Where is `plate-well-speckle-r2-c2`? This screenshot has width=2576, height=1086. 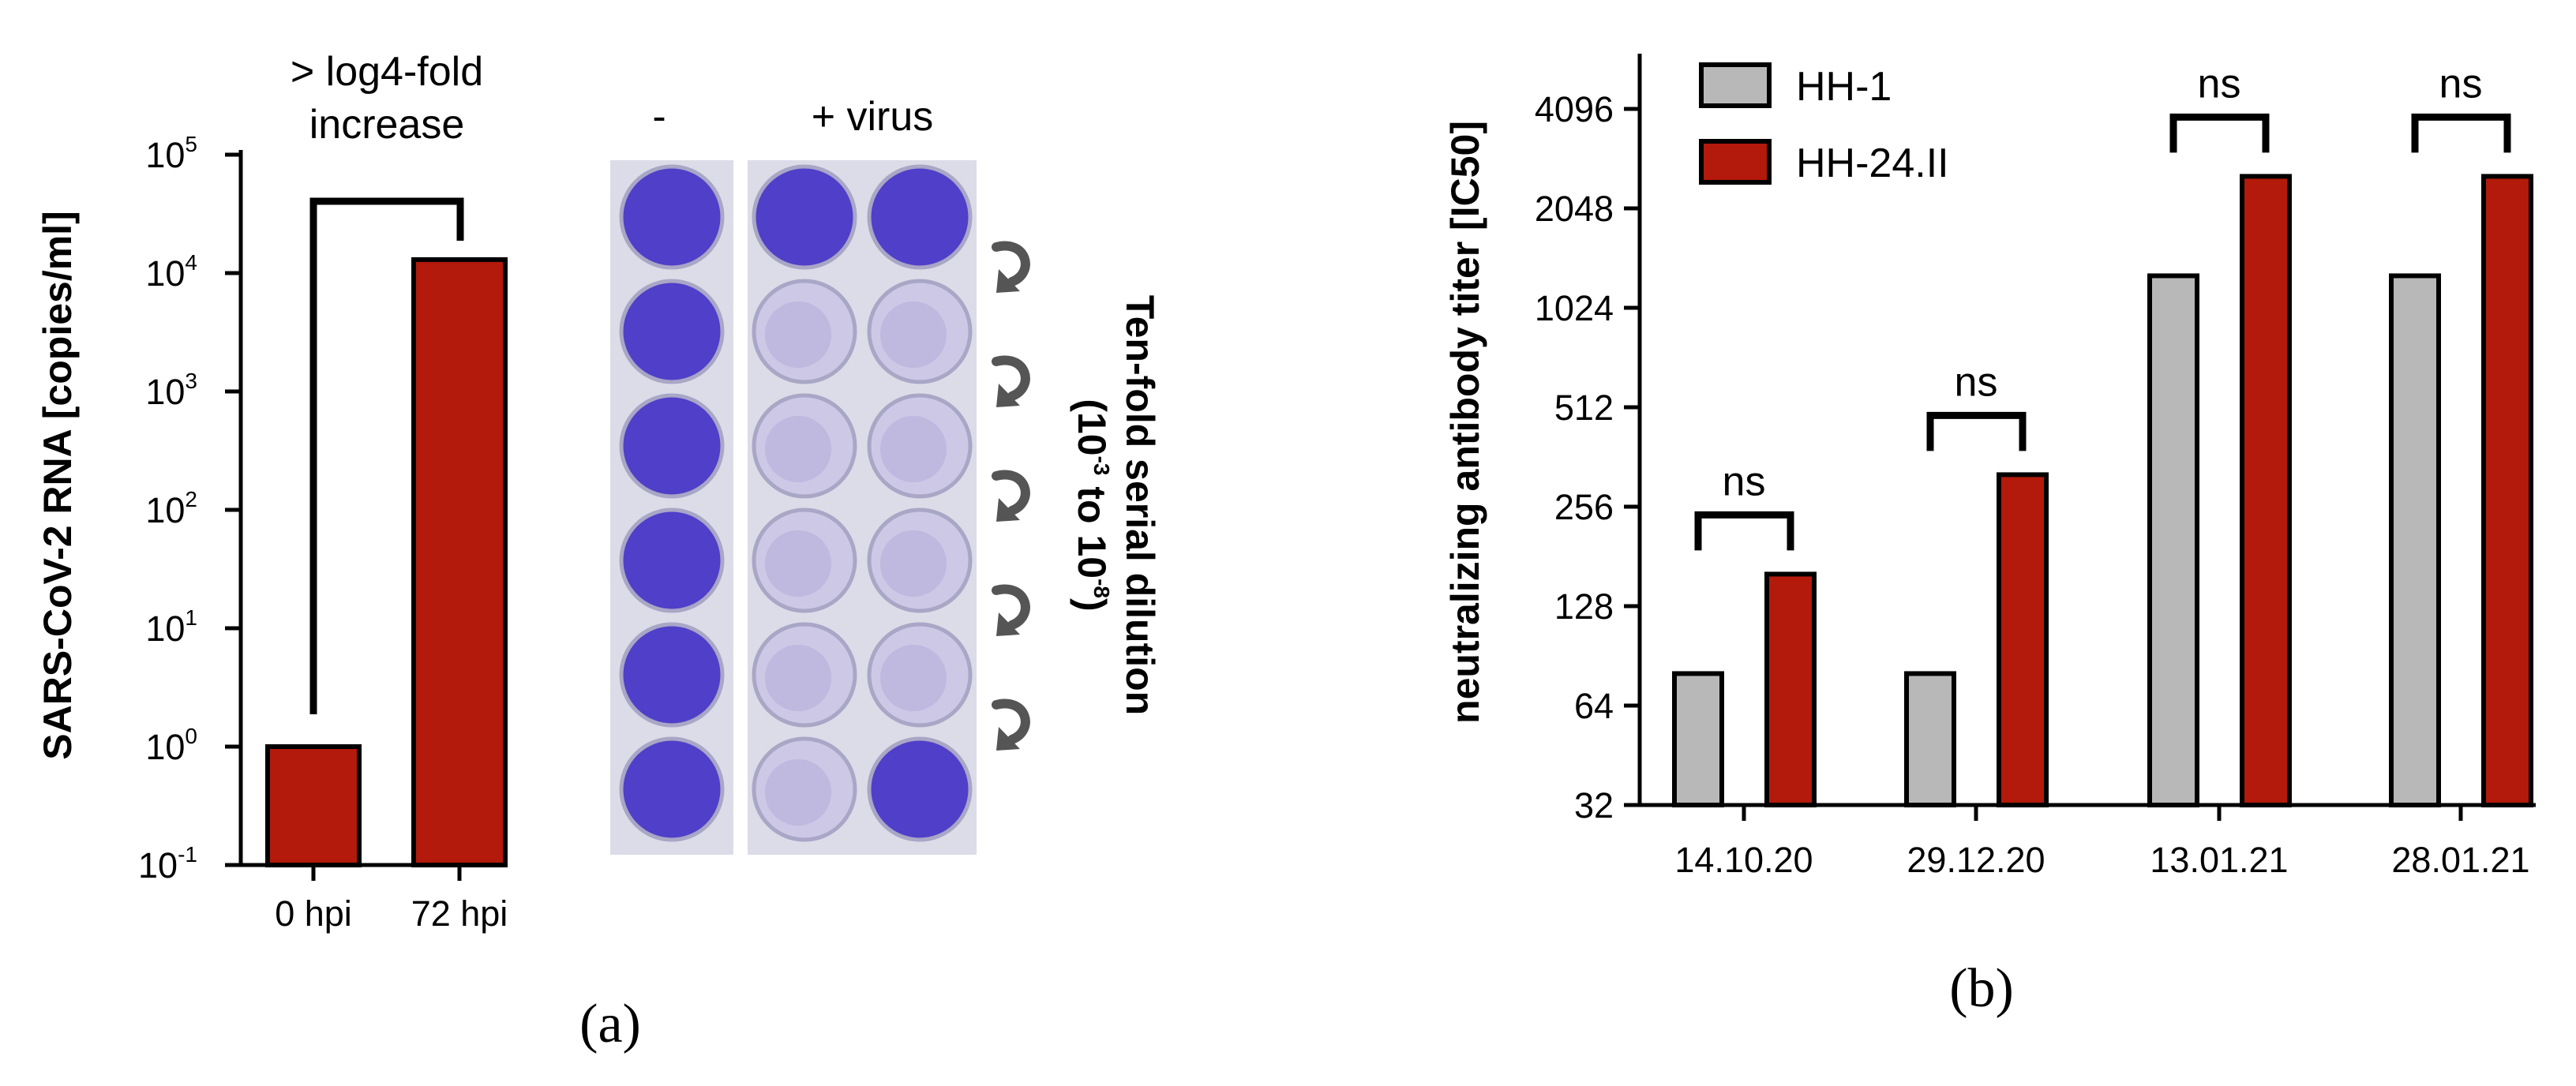 plate-well-speckle-r2-c2 is located at coordinates (914, 449).